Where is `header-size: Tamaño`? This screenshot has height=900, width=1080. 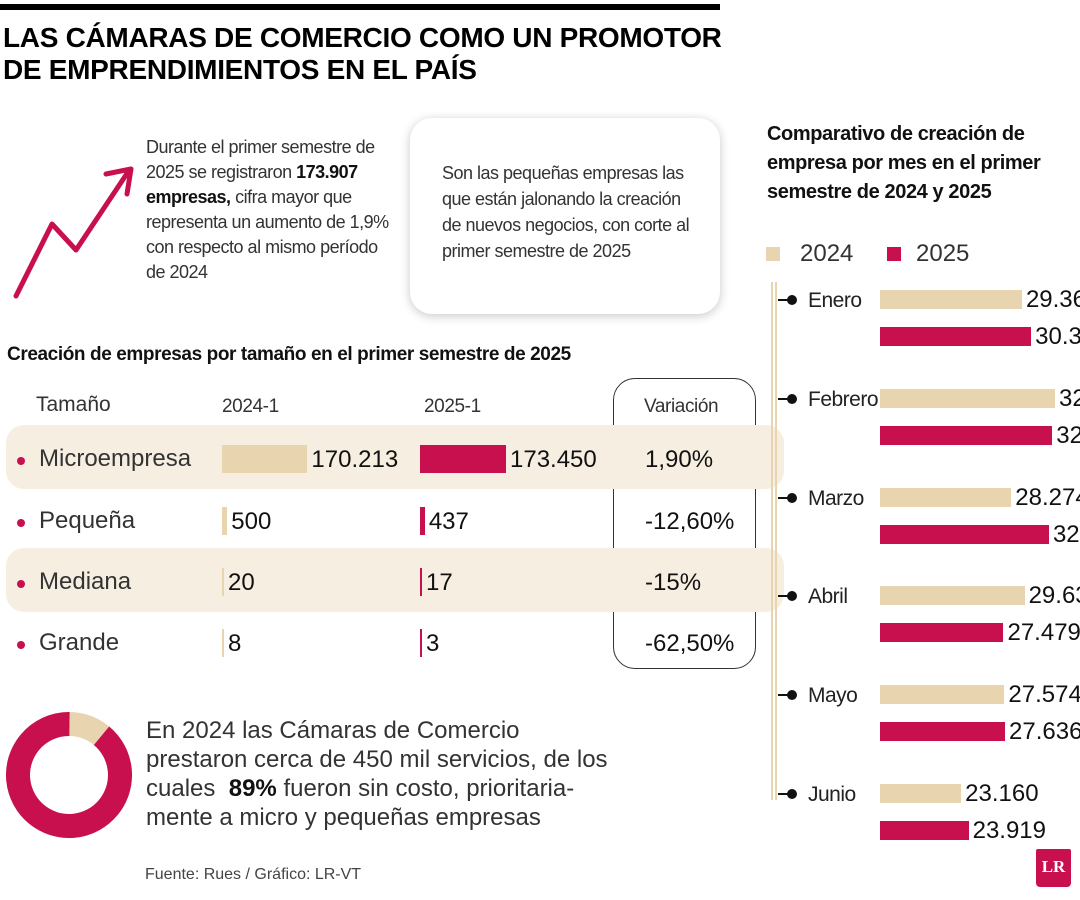
header-size: Tamaño is located at coordinates (73, 404).